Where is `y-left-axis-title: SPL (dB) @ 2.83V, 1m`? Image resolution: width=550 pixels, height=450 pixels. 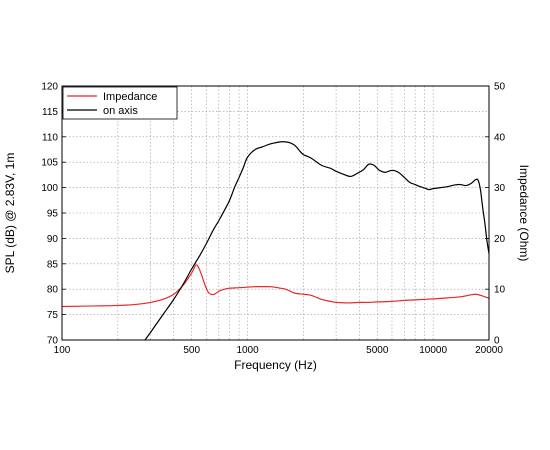
y-left-axis-title: SPL (dB) @ 2.83V, 1m is located at coordinates (10, 213).